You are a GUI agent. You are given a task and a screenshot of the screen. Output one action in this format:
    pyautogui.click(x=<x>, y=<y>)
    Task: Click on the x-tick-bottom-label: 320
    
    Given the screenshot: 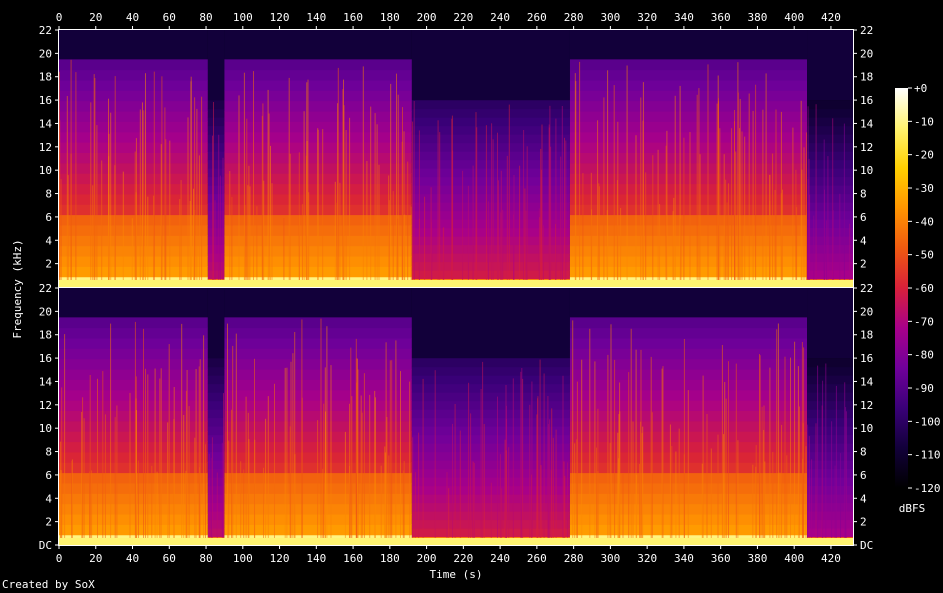 What is the action you would take?
    pyautogui.click(x=647, y=558)
    